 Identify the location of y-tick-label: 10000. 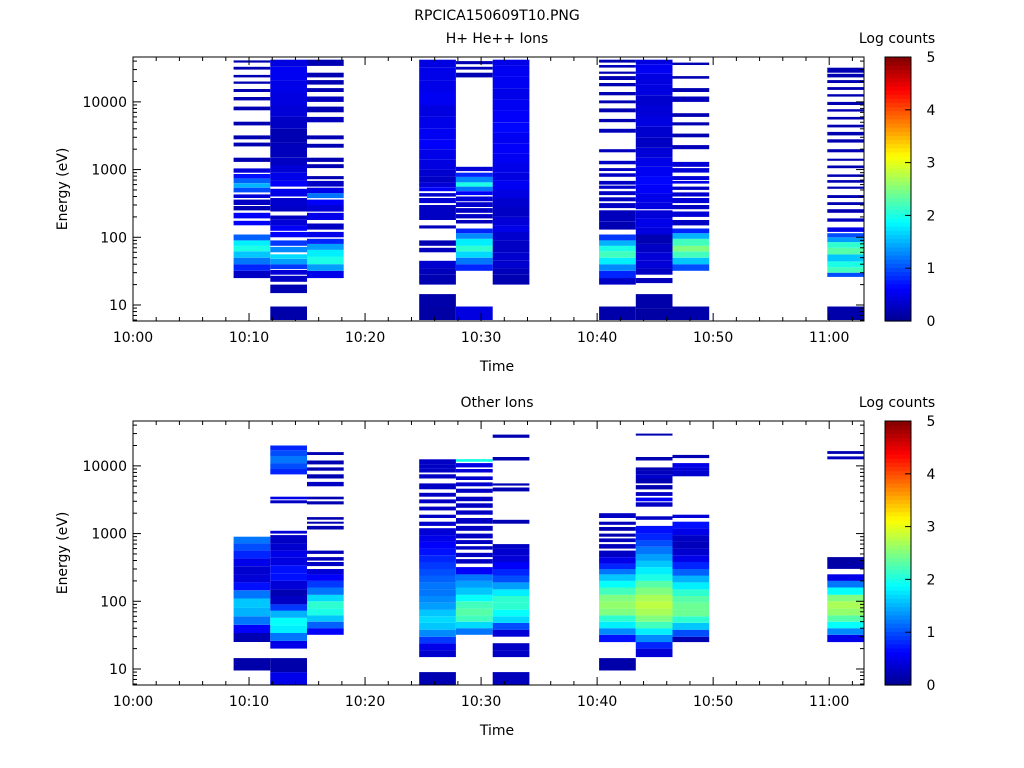
(104, 103).